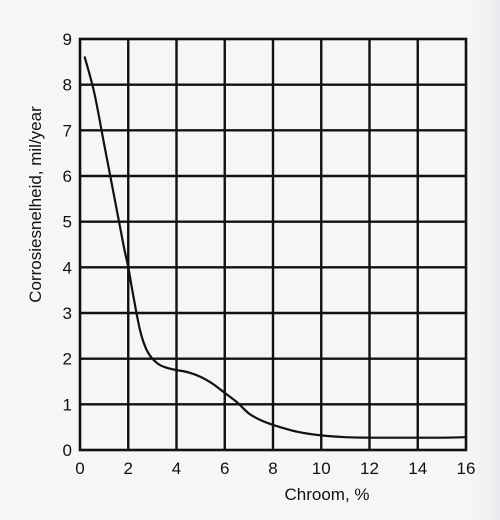 This screenshot has height=520, width=500. Describe the element at coordinates (67, 313) in the screenshot. I see `y-tick-label: 3` at that location.